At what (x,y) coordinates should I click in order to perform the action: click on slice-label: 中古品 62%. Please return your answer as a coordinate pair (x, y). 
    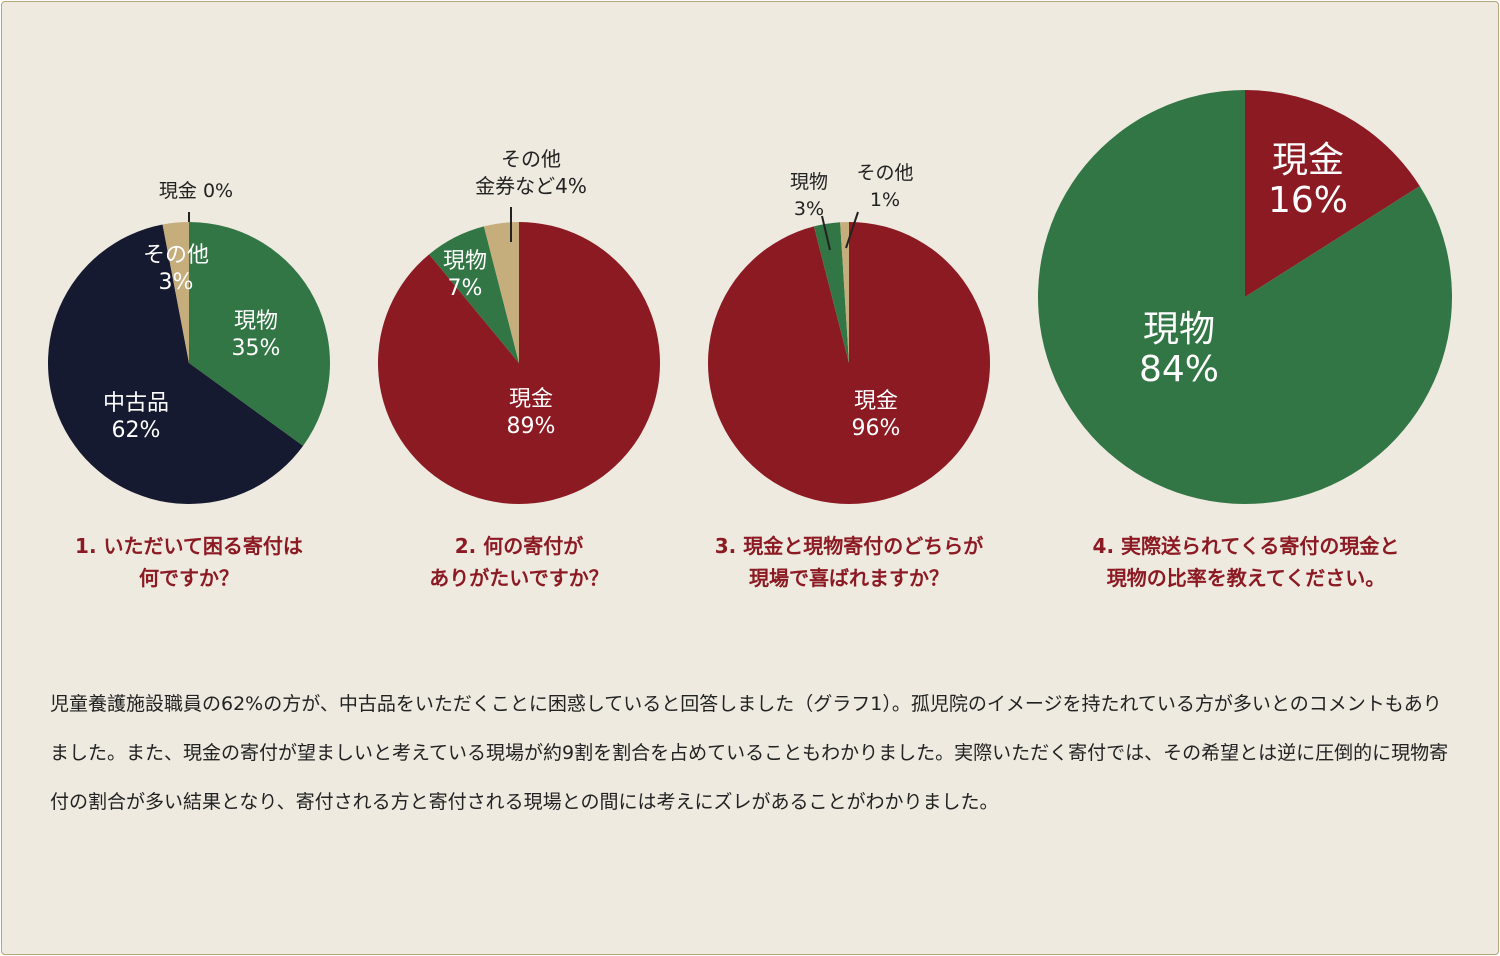
    Looking at the image, I should click on (136, 417).